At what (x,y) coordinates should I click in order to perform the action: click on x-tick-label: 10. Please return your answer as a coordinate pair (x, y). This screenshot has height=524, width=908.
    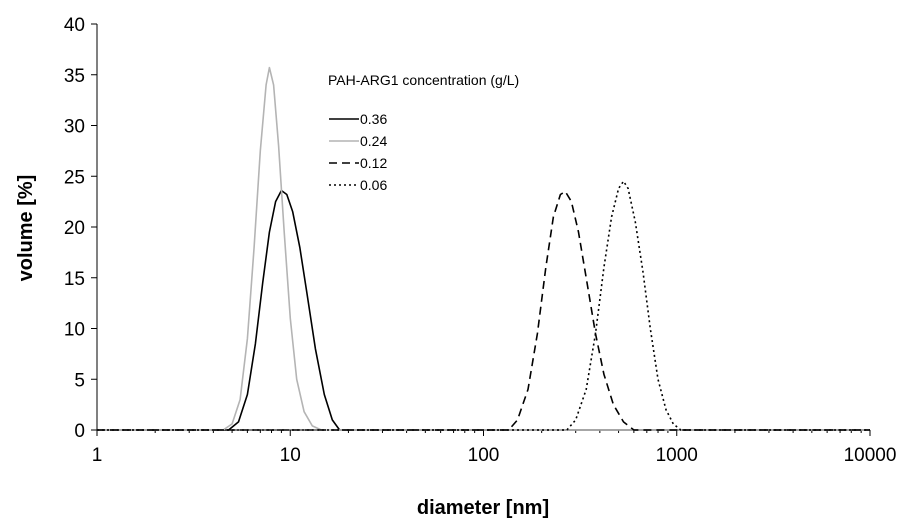
    Looking at the image, I should click on (290, 455).